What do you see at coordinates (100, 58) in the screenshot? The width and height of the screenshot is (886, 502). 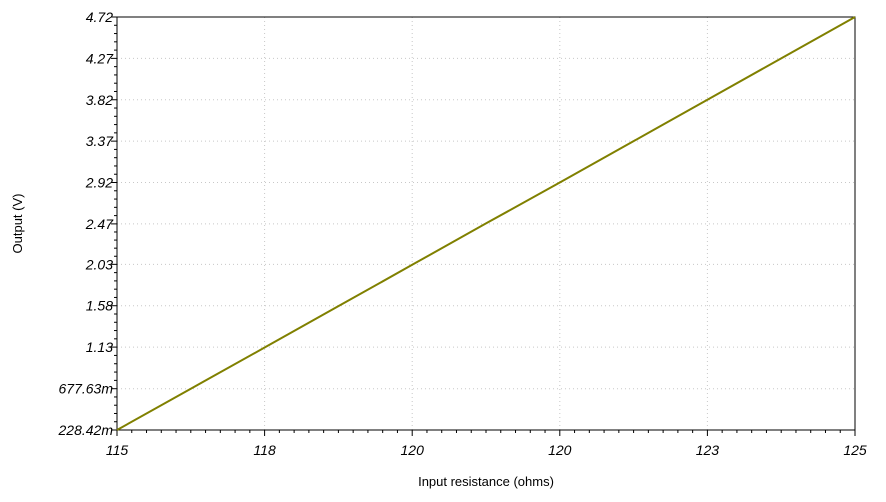 I see `y-tick-label: 4.27` at bounding box center [100, 58].